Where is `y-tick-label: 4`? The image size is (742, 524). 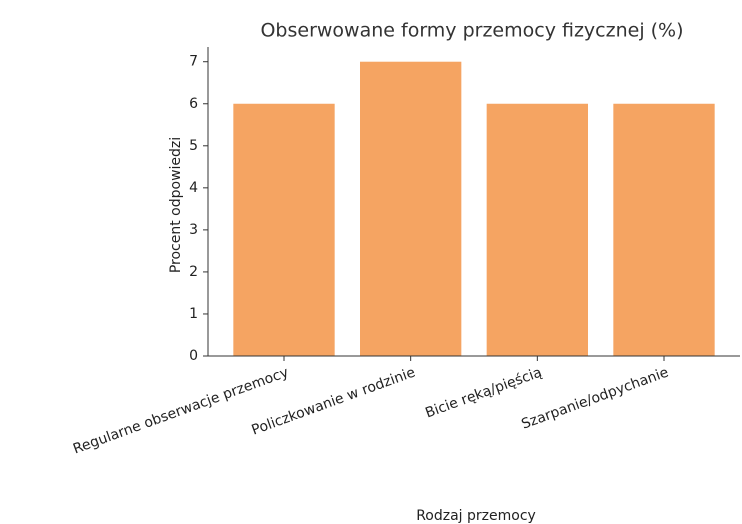 y-tick-label: 4 is located at coordinates (193, 188).